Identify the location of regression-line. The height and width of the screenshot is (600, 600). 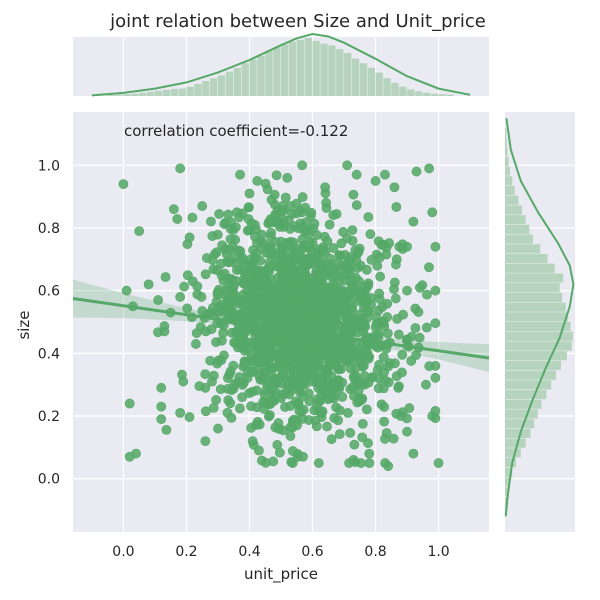
(281, 328).